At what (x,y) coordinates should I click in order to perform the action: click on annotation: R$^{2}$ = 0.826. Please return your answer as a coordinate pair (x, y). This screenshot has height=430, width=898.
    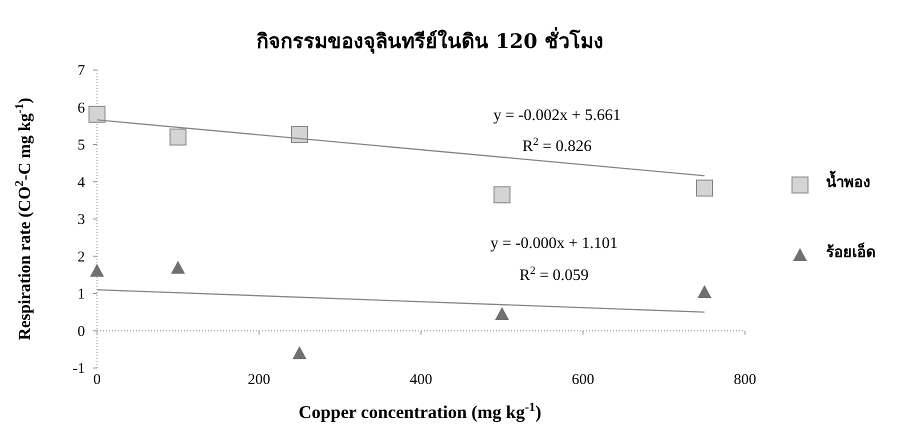
    Looking at the image, I should click on (557, 145).